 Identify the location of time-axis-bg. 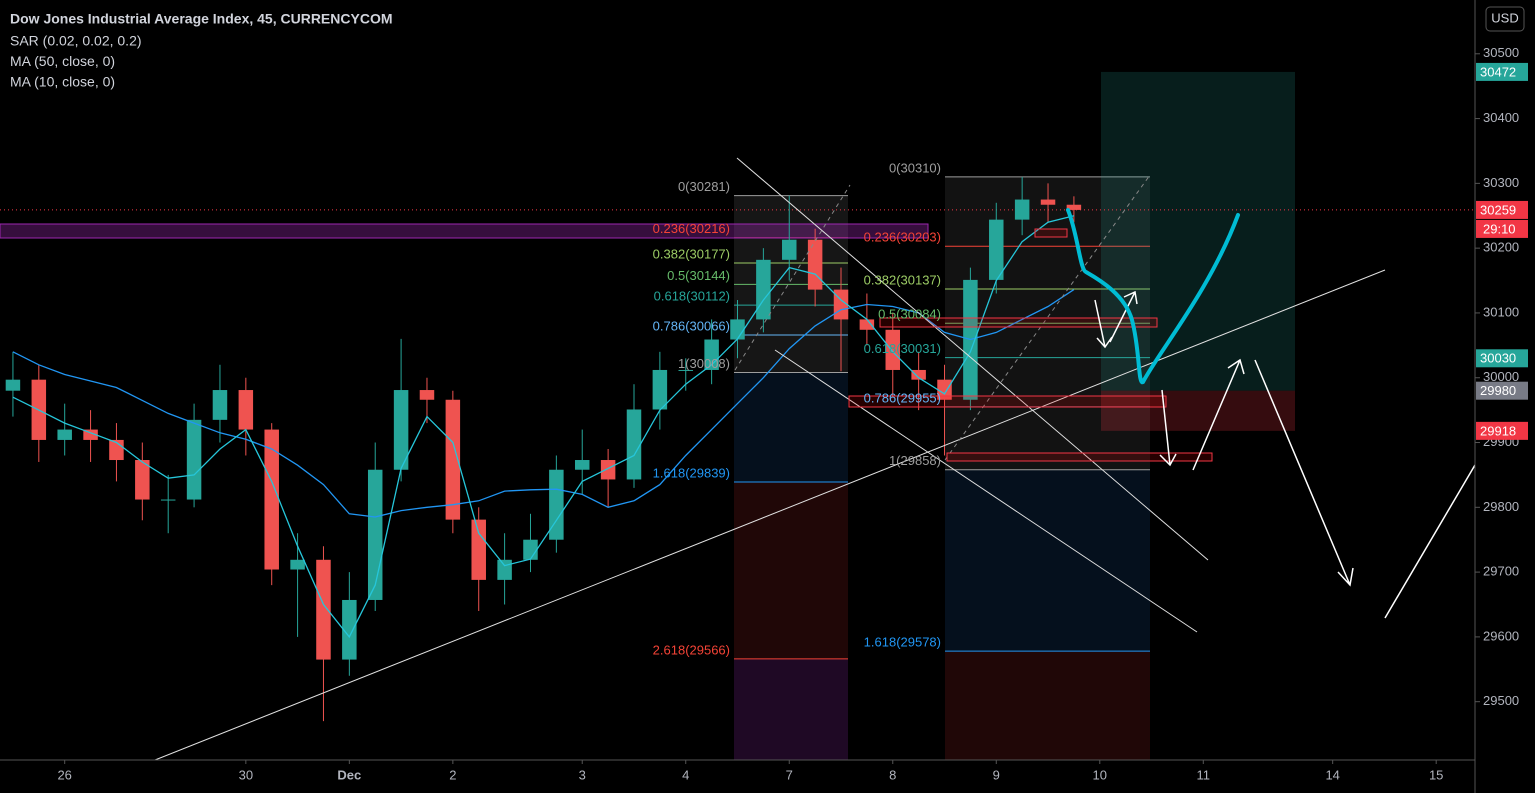
(737, 776).